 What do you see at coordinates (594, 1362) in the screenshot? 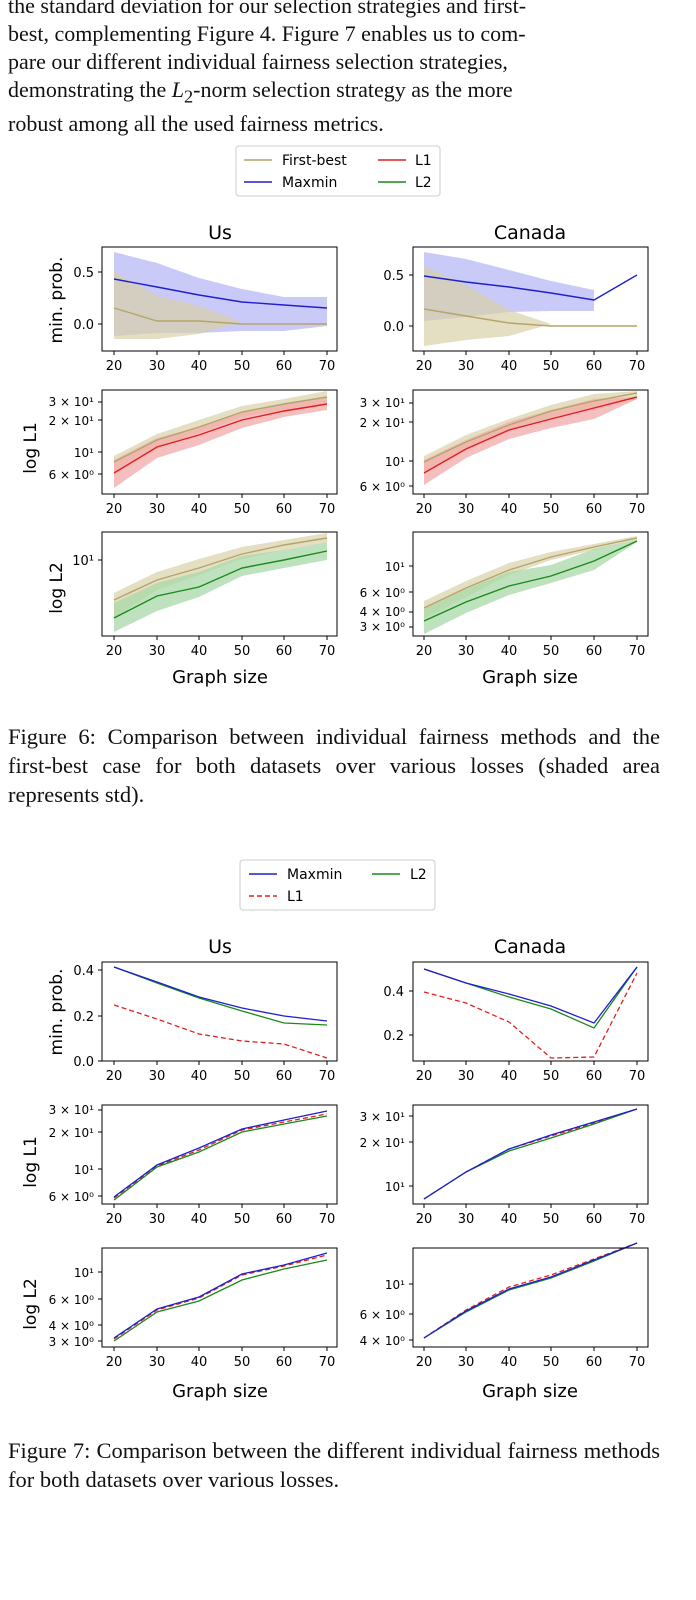
I see `fig7-ca-l2-xtick-60: 60` at bounding box center [594, 1362].